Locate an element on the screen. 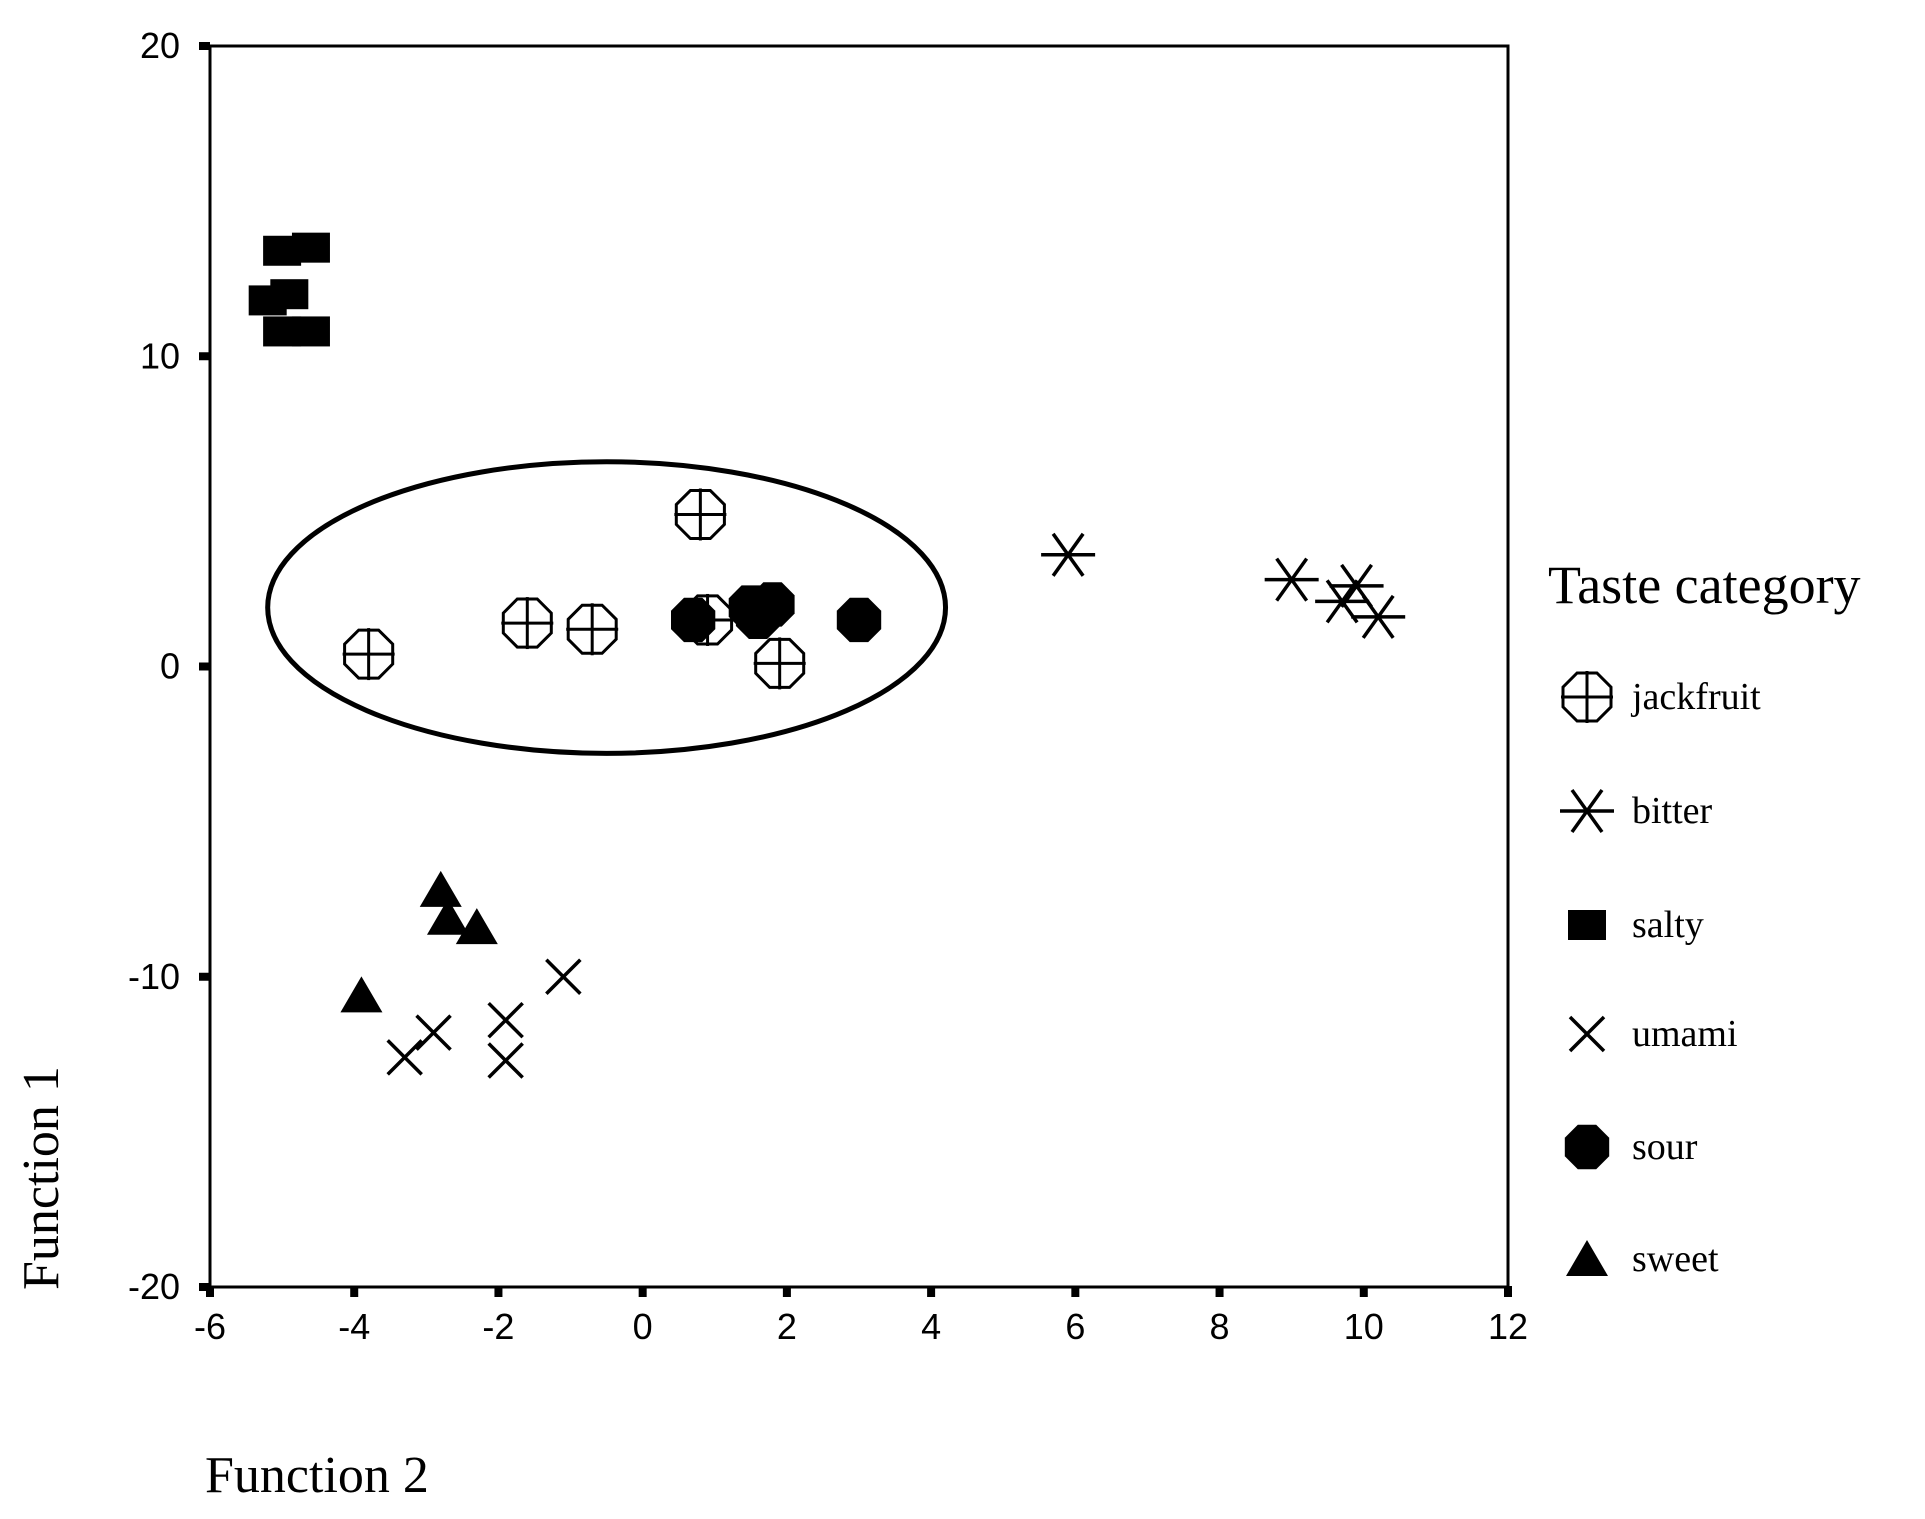 The height and width of the screenshot is (1519, 1925). legend-item-sour: sour is located at coordinates (1631, 1147).